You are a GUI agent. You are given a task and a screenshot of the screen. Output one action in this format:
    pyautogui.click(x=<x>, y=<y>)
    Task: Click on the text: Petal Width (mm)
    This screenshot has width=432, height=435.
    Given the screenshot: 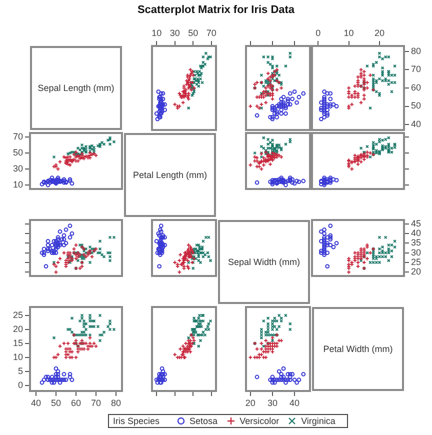 What is the action you would take?
    pyautogui.click(x=358, y=349)
    